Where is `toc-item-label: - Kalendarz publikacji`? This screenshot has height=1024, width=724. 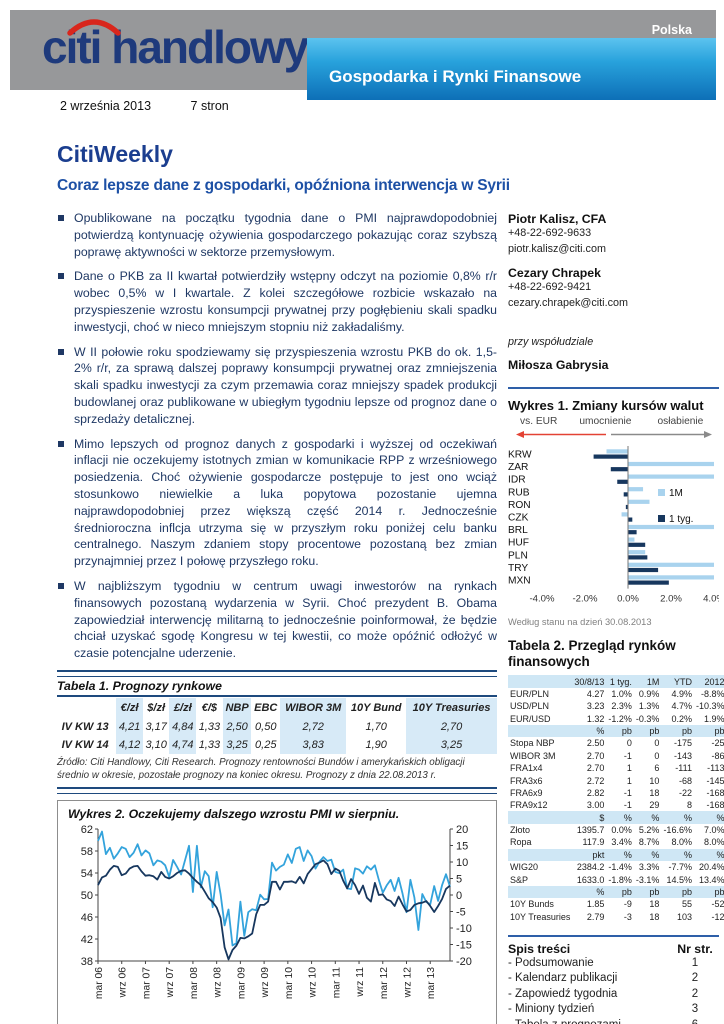 toc-item-label: - Kalendarz publikacji is located at coordinates (563, 978).